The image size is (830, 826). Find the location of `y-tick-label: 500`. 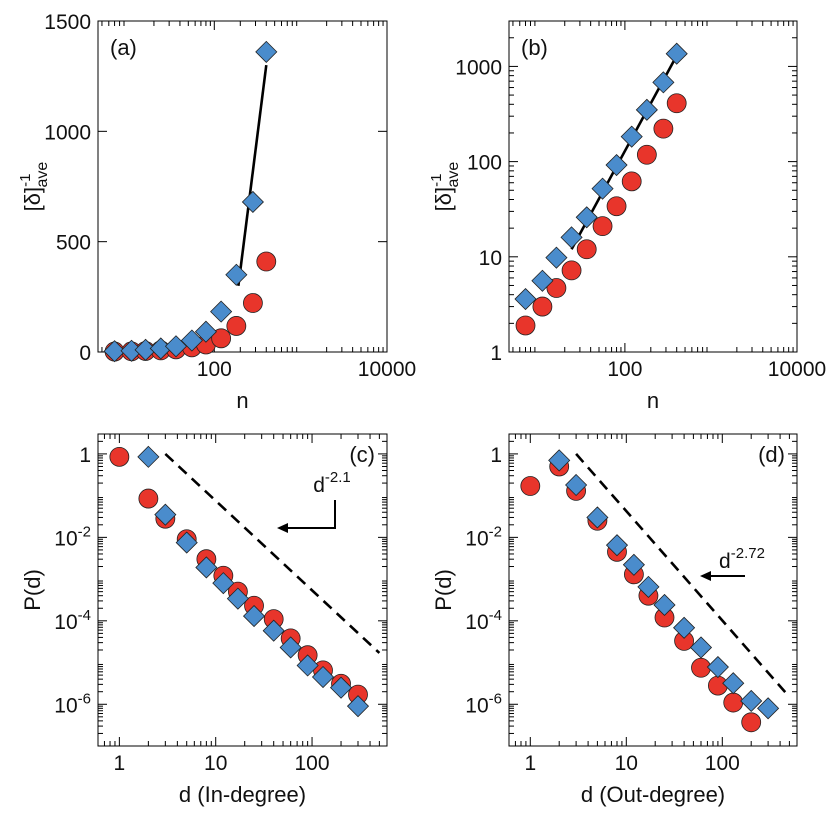

y-tick-label: 500 is located at coordinates (73, 243).